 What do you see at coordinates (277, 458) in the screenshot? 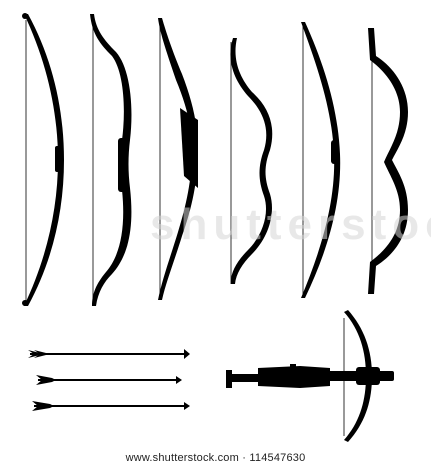
I see `image-number: 114547630` at bounding box center [277, 458].